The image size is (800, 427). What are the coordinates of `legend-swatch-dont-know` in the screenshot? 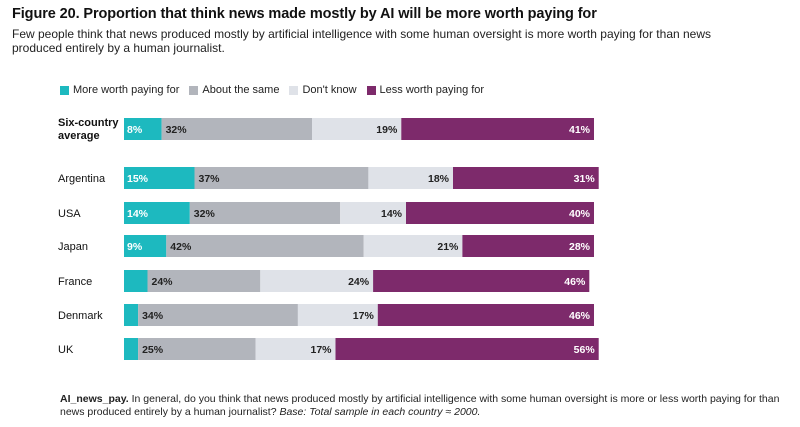 It's located at (294, 90).